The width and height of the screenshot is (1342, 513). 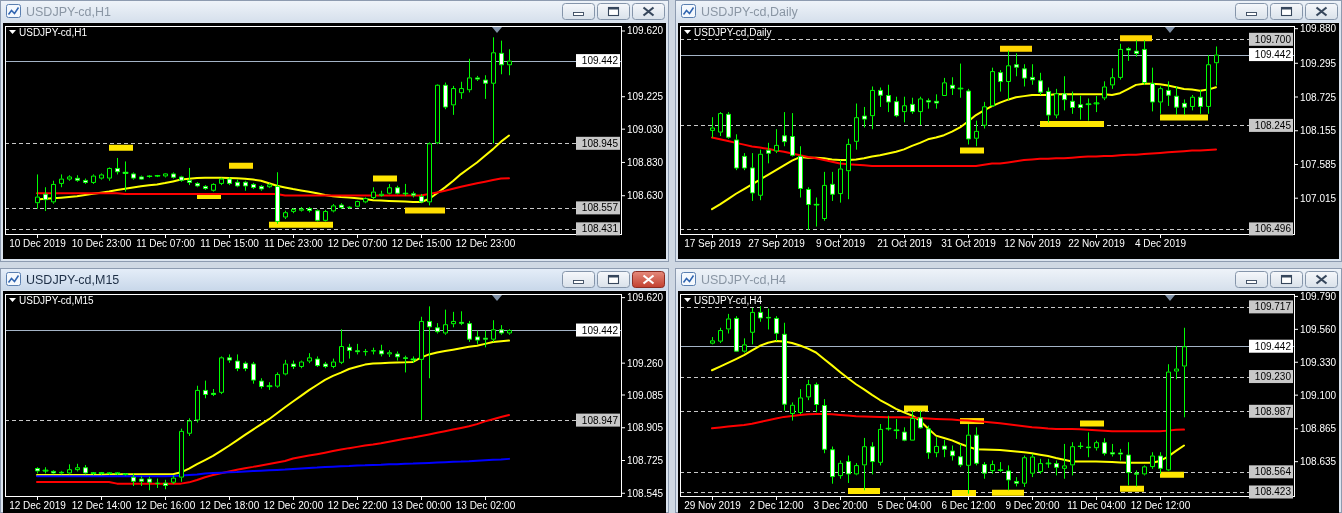 What do you see at coordinates (1273, 39) in the screenshot?
I see `ref-line-label: 109.700` at bounding box center [1273, 39].